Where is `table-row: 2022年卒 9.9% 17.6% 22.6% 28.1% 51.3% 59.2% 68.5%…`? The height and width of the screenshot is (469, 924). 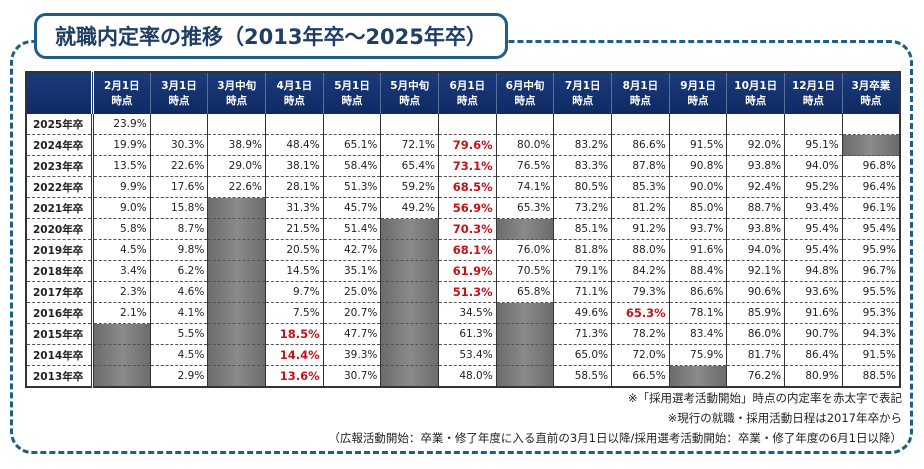
table-row: 2022年卒 9.9% 17.6% 22.6% 28.1% 51.3% 59.2% 68.5%… is located at coordinates (463, 187).